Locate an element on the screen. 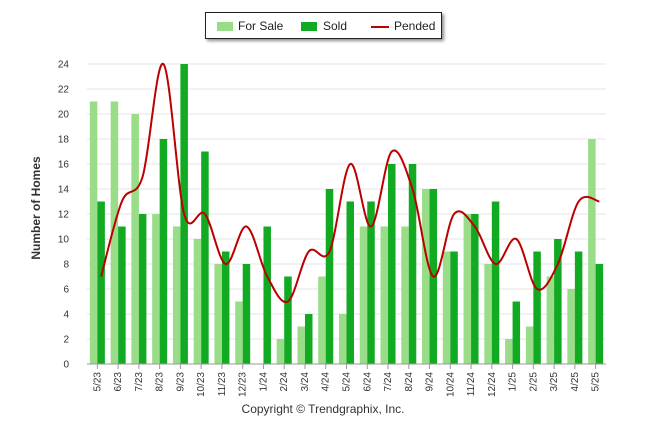 This screenshot has width=646, height=434. x-tick-label: 3/25 is located at coordinates (554, 382).